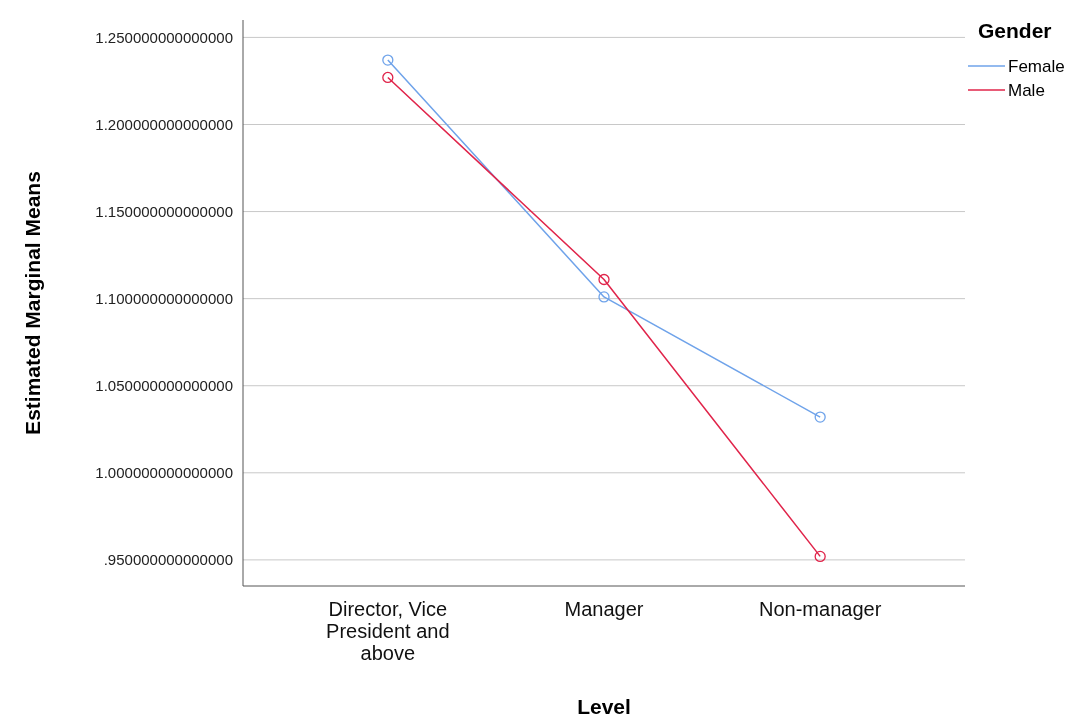  Describe the element at coordinates (32, 303) in the screenshot. I see `y-axis-title: Estimated Marginal Means` at that location.